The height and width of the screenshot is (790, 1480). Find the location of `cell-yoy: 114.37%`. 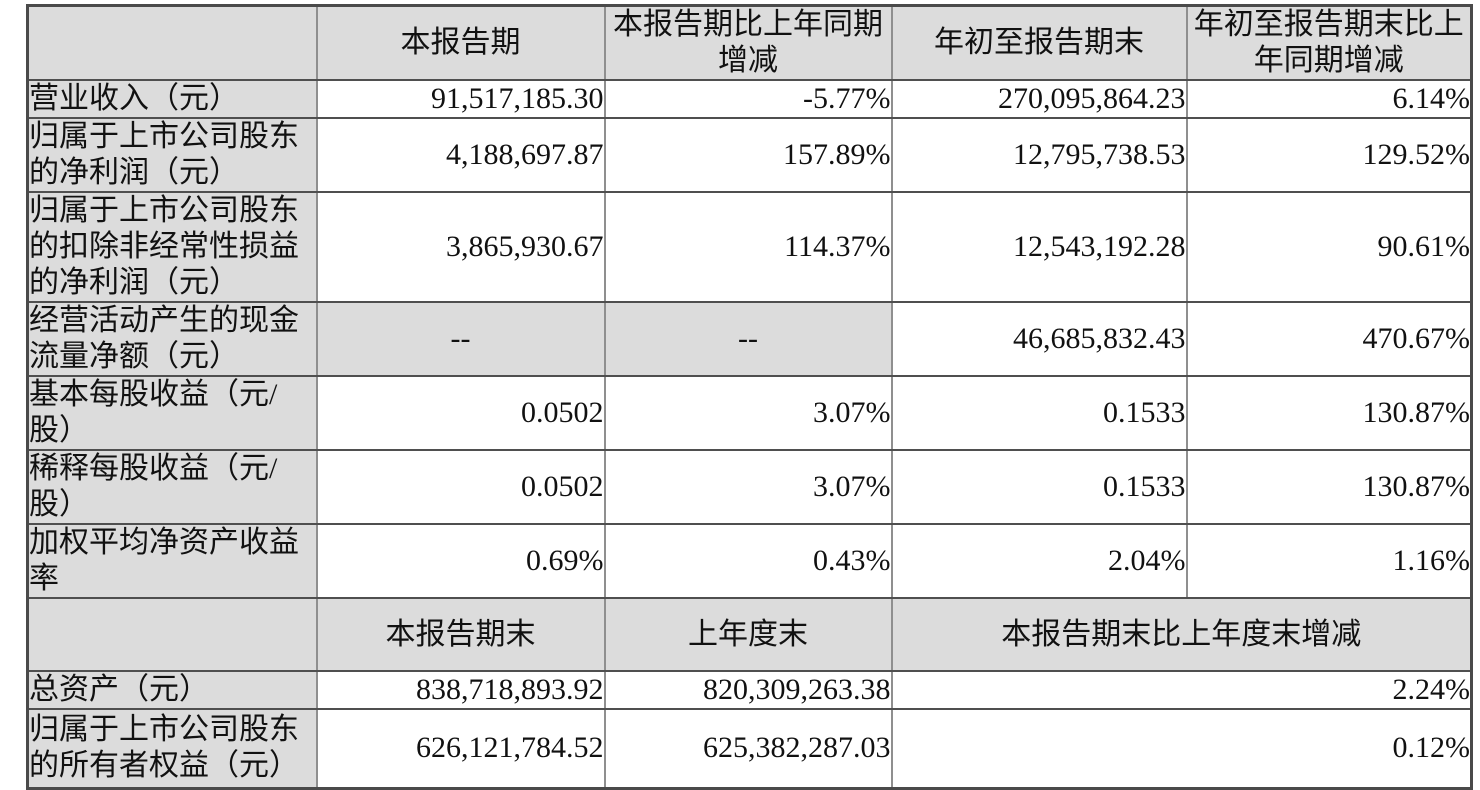

cell-yoy: 114.37% is located at coordinates (748, 247).